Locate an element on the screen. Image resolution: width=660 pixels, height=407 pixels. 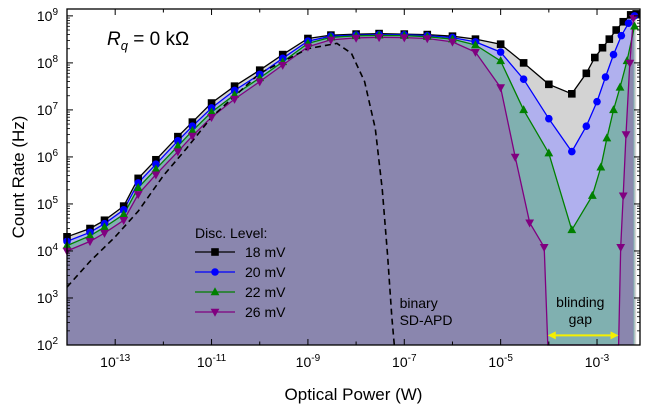
y-tick-label: 10³ is located at coordinates (48, 297).